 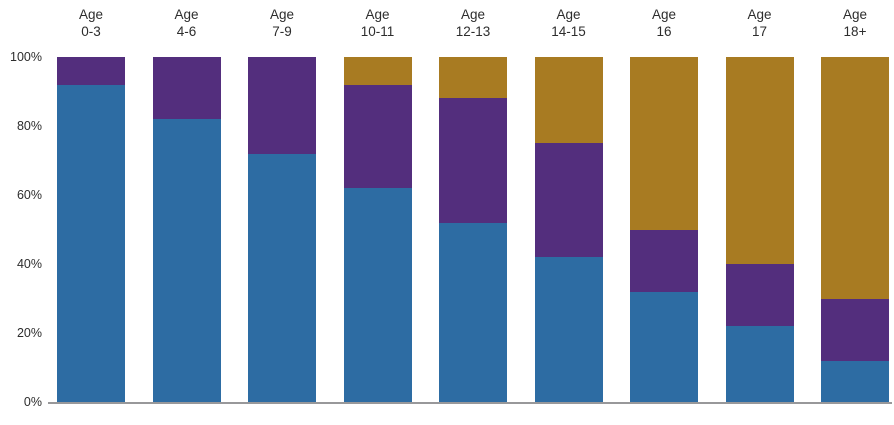 I want to click on y-axis: 100% 80% 60% 40% 20% 0%, so click(x=24, y=229).